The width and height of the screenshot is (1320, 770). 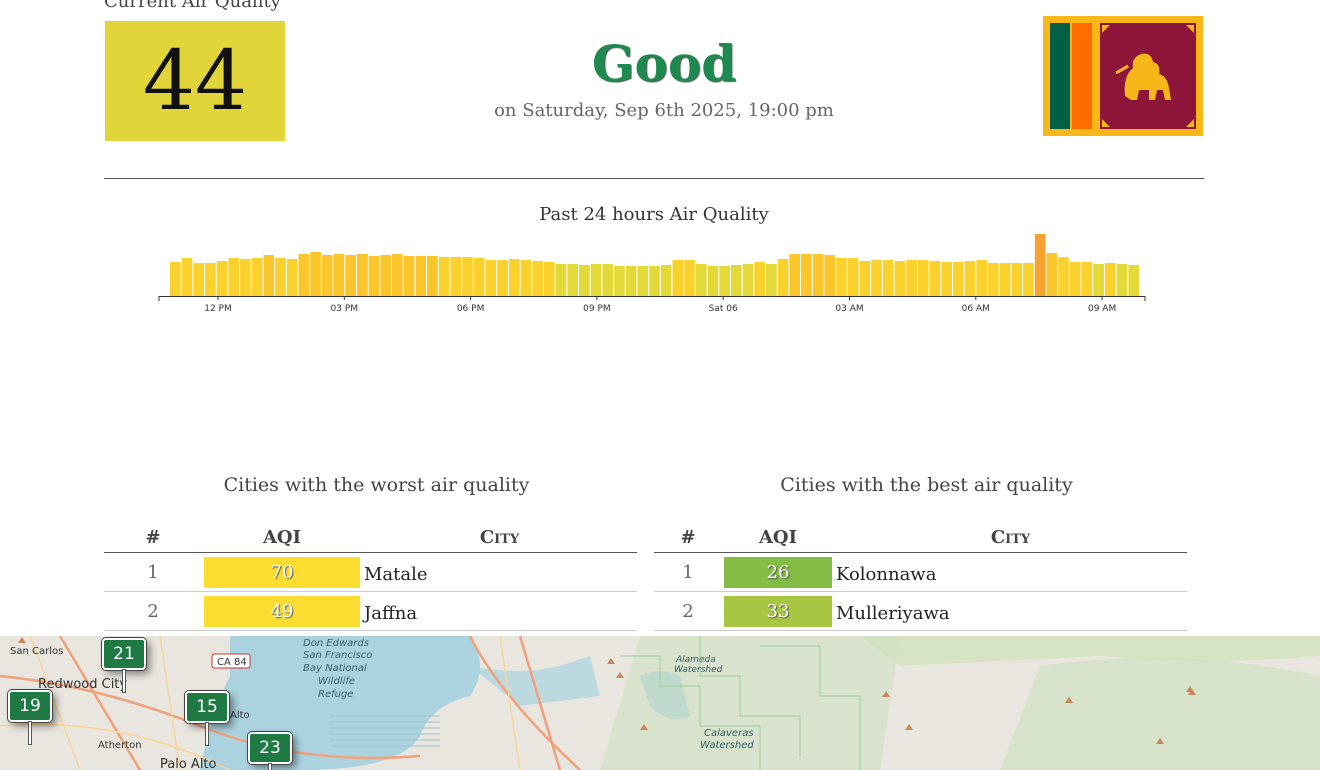 What do you see at coordinates (207, 718) in the screenshot?
I see `map-marker: 15` at bounding box center [207, 718].